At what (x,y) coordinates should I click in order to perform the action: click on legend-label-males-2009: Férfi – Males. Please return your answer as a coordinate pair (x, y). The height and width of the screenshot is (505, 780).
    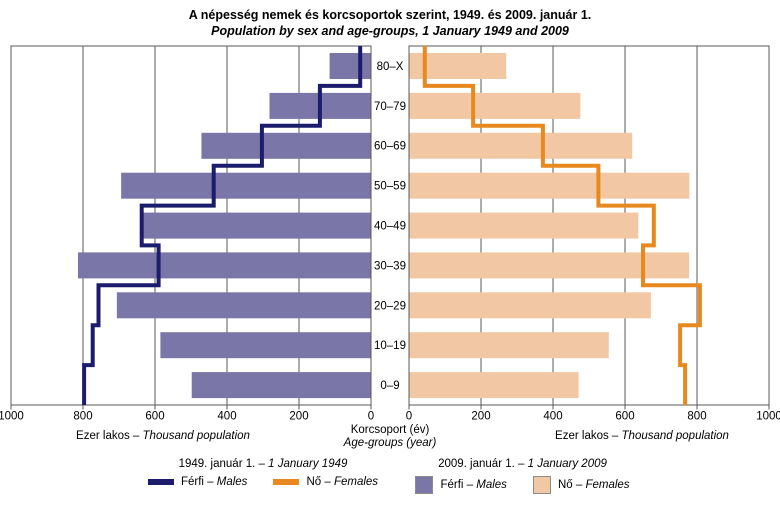
    Looking at the image, I should click on (473, 485).